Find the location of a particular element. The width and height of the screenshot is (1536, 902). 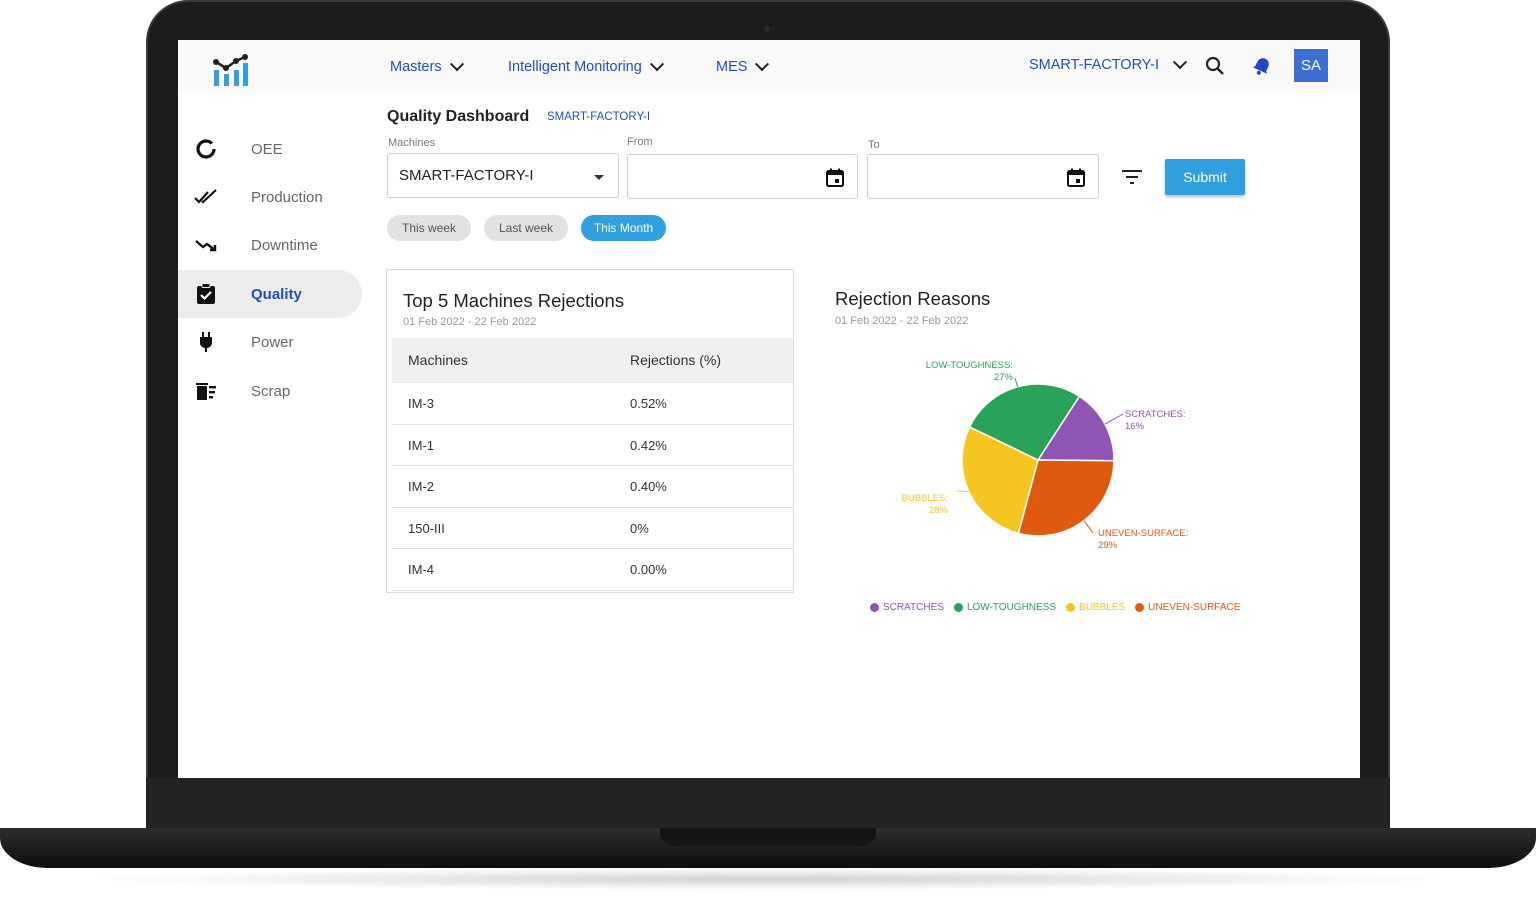

from-label: From is located at coordinates (640, 142).